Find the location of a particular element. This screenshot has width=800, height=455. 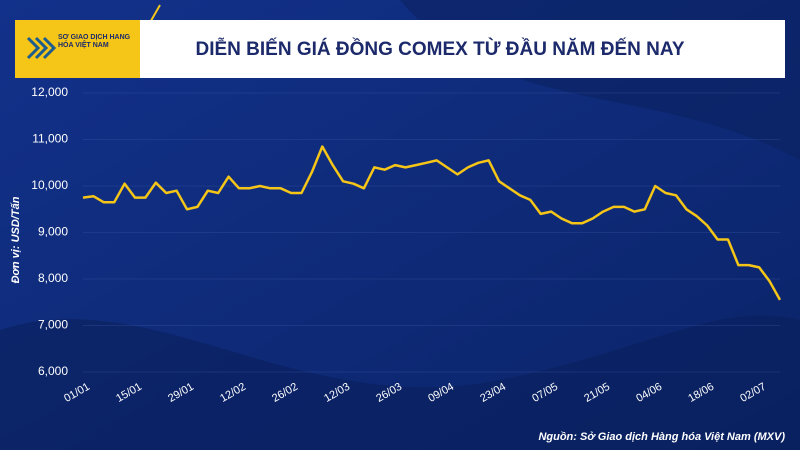

y-tick-label: 8,000 is located at coordinates (53, 278).